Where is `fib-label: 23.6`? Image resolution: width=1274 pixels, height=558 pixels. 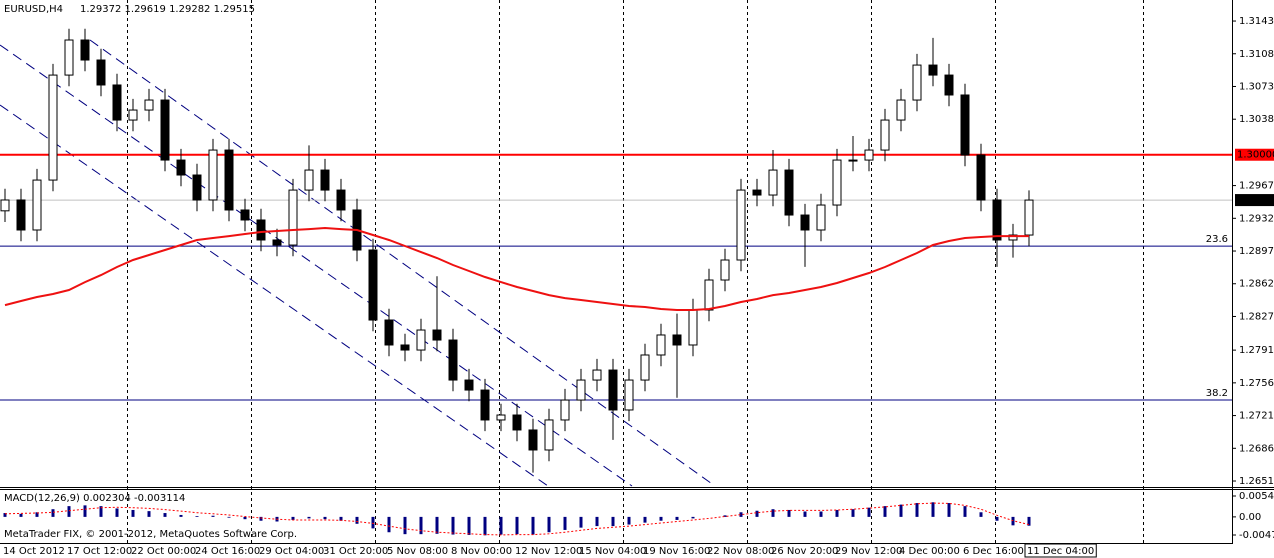
fib-label: 23.6 is located at coordinates (1217, 239).